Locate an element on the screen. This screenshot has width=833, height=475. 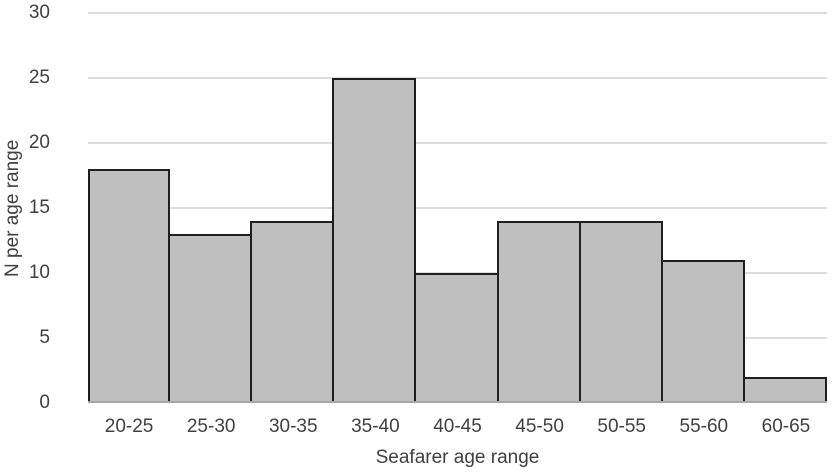
x-tick-label-60-65: 60-65 is located at coordinates (786, 426).